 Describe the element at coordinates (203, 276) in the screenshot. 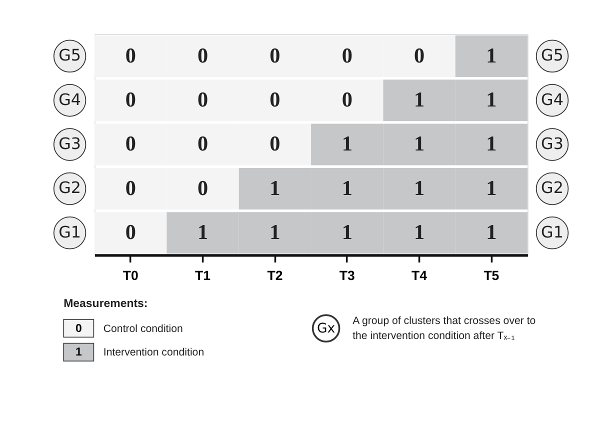

I see `x-tick-label: T1` at that location.